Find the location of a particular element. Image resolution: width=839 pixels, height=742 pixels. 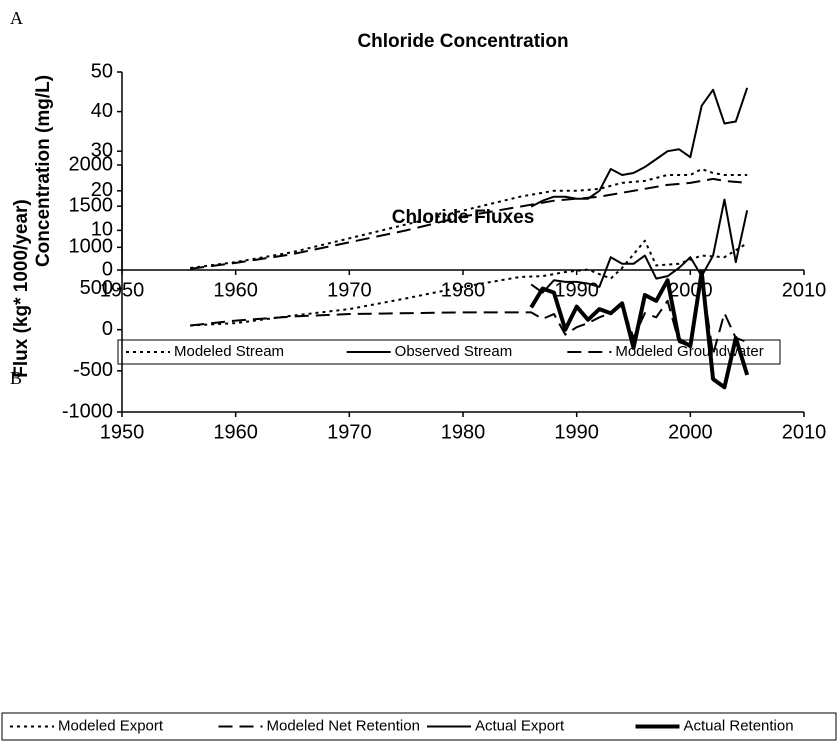

chart-title: Chloride Fluxes is located at coordinates (463, 217).